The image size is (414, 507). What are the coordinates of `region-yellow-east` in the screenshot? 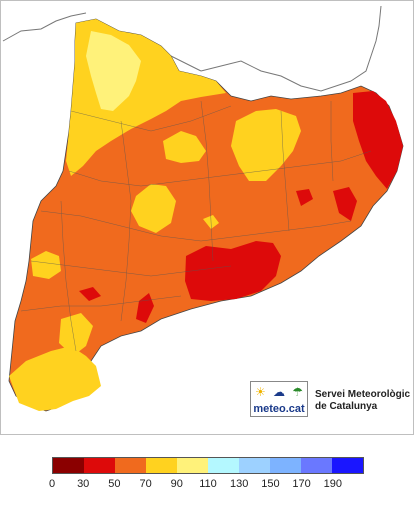 It's located at (266, 145).